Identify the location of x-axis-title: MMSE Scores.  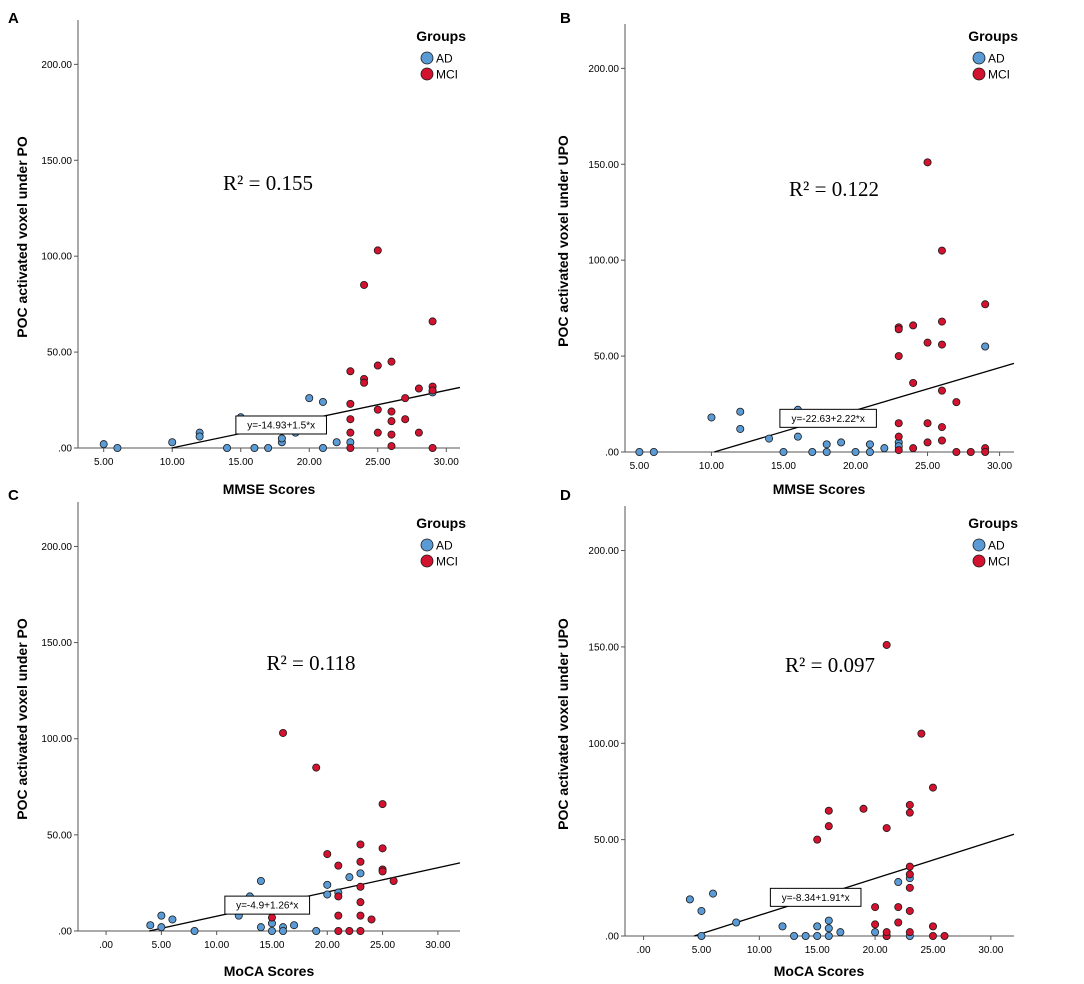
(269, 489).